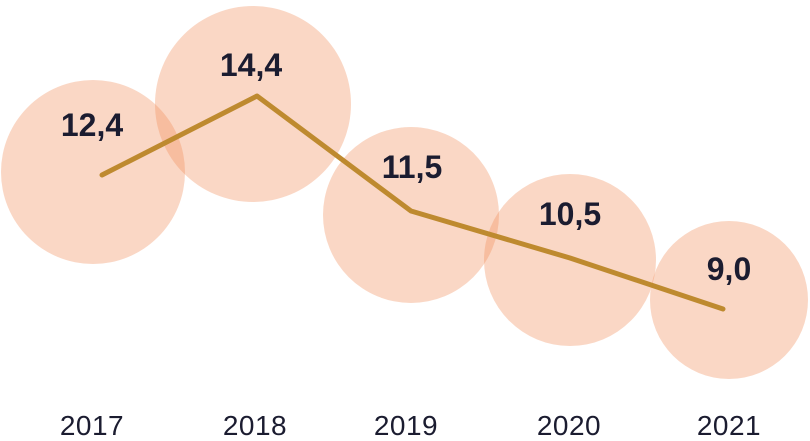  I want to click on x-axis-label-2019: 2019, so click(406, 425).